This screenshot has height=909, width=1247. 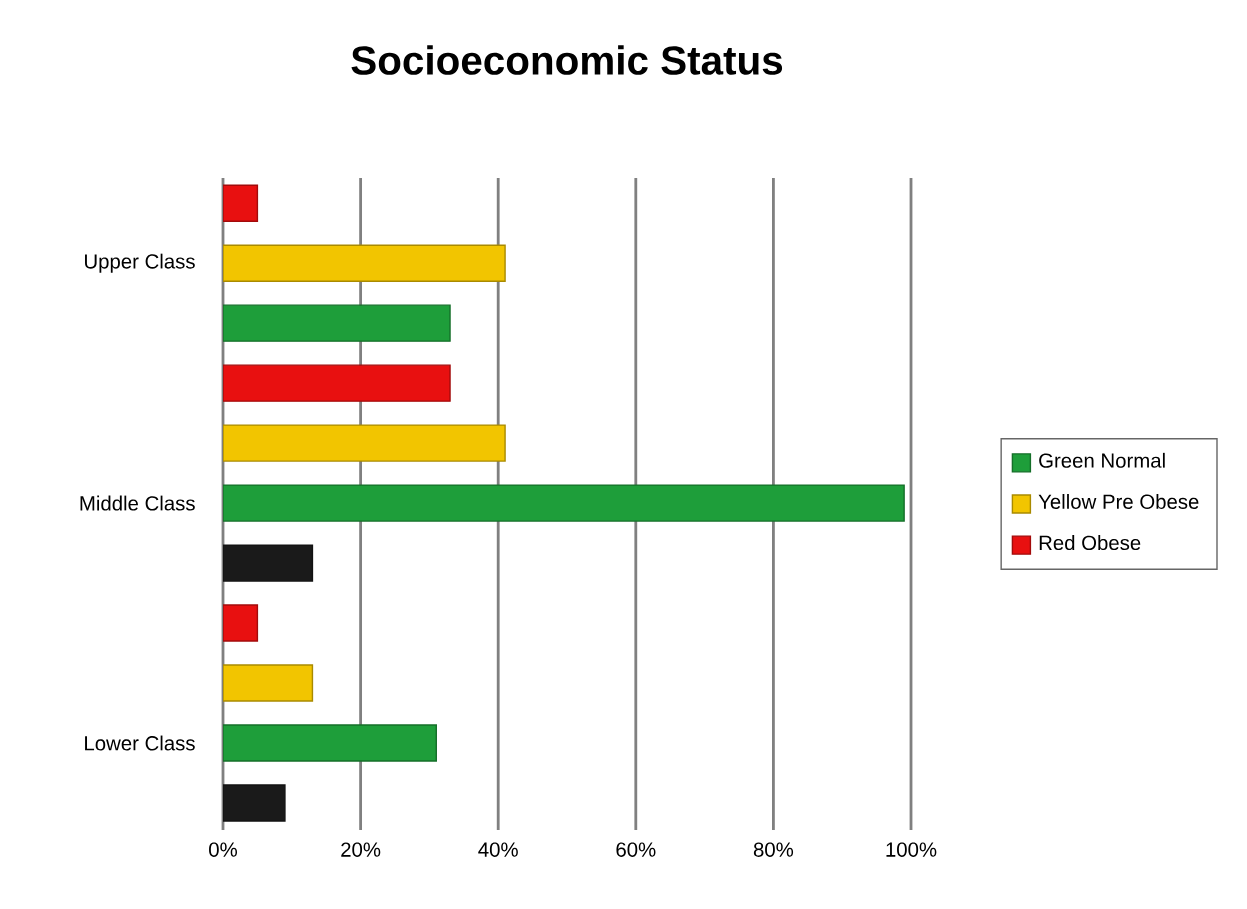 I want to click on y-tick-label: Upper Class, so click(x=140, y=263).